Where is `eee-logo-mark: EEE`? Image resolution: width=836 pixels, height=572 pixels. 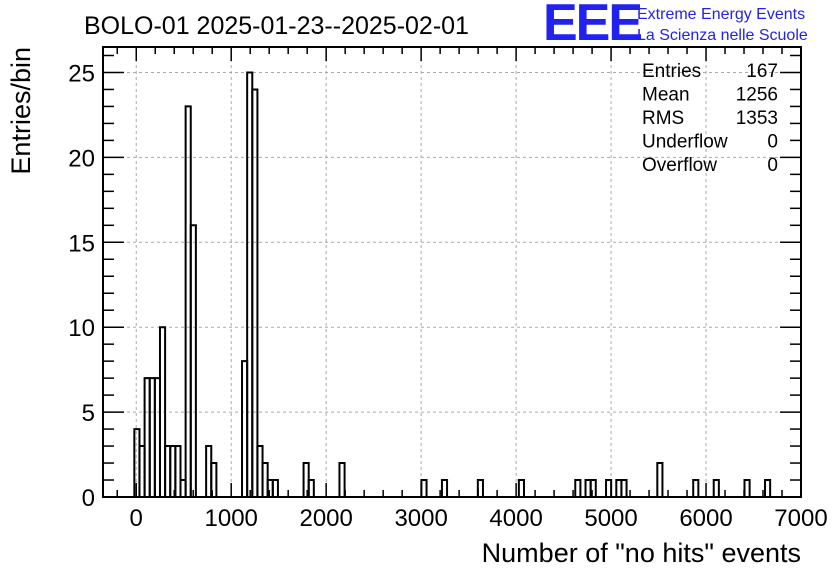
eee-logo-mark: EEE is located at coordinates (592, 26).